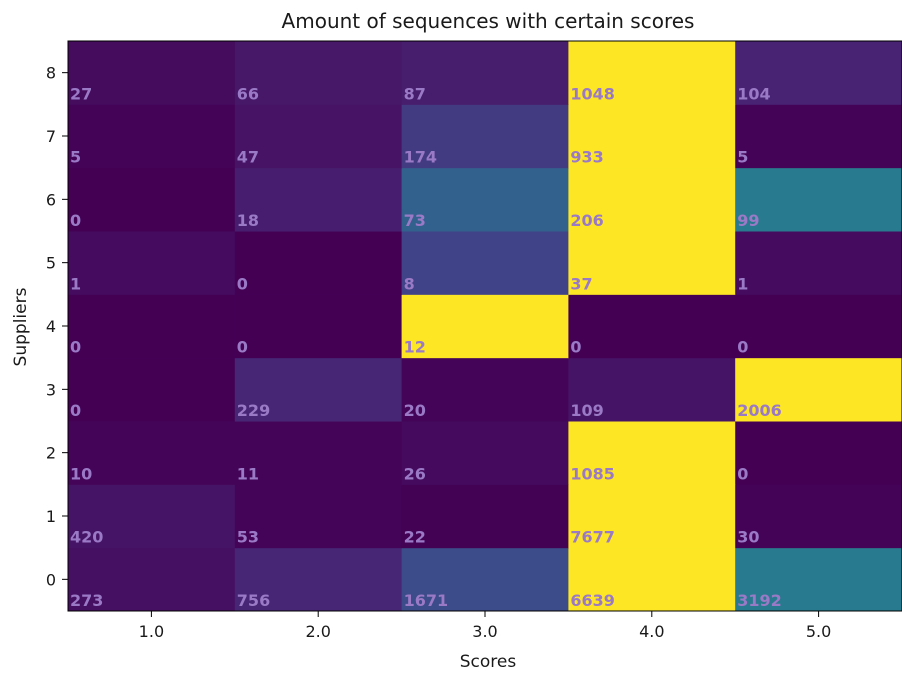  Describe the element at coordinates (151, 200) in the screenshot. I see `heatmap-cell-r6-c0` at that location.